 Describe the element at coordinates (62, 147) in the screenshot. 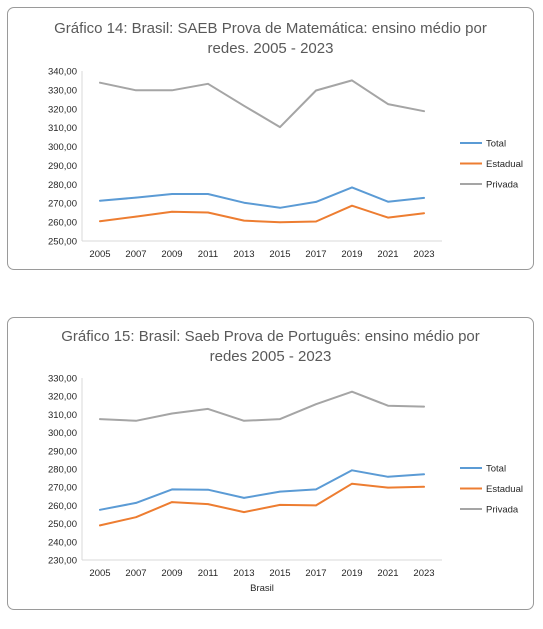

I see `y-tick-label: 300,00` at that location.